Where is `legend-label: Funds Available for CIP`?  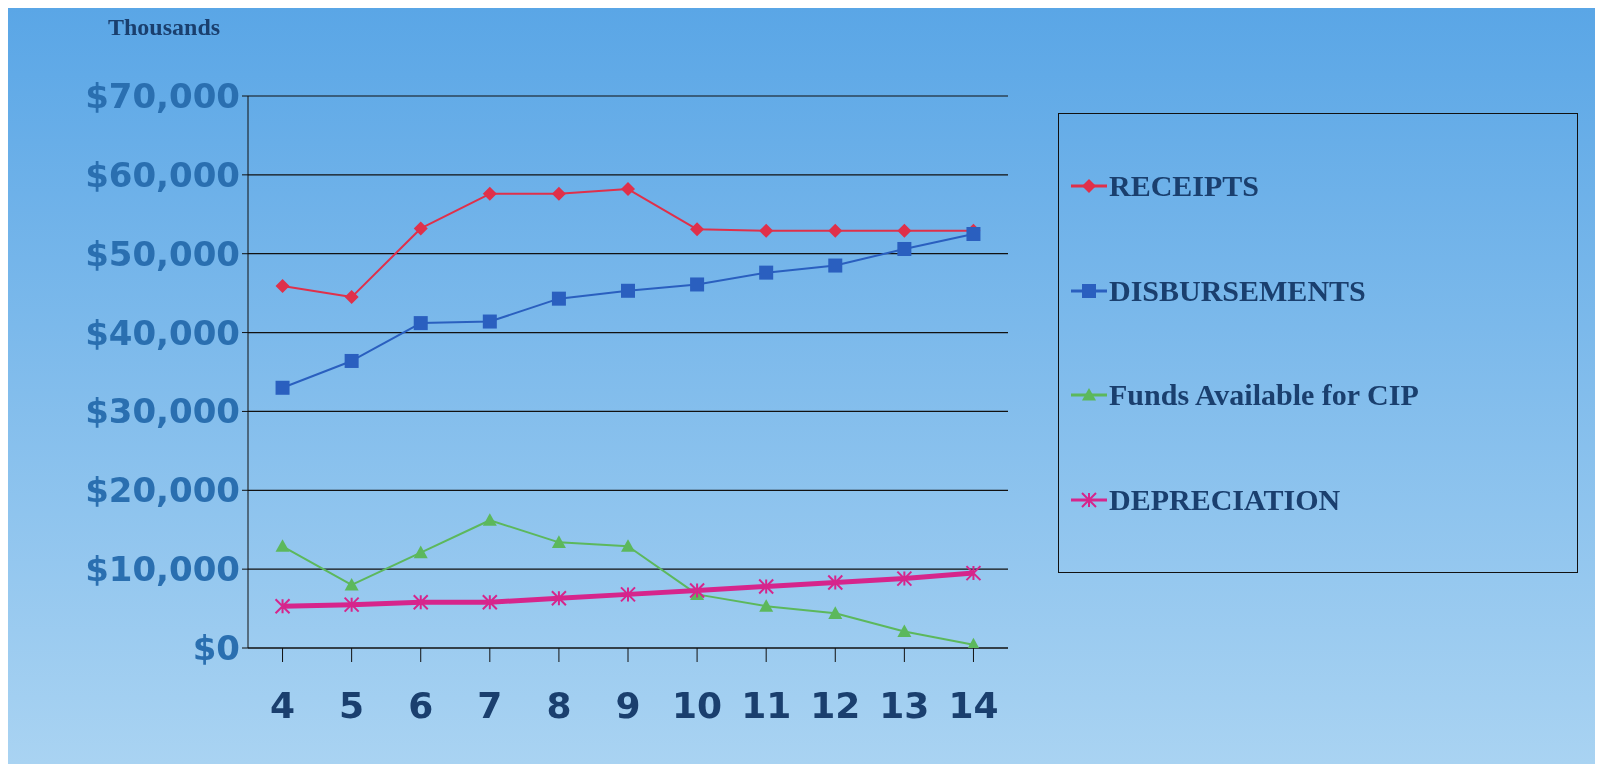
legend-label: Funds Available for CIP is located at coordinates (1264, 395).